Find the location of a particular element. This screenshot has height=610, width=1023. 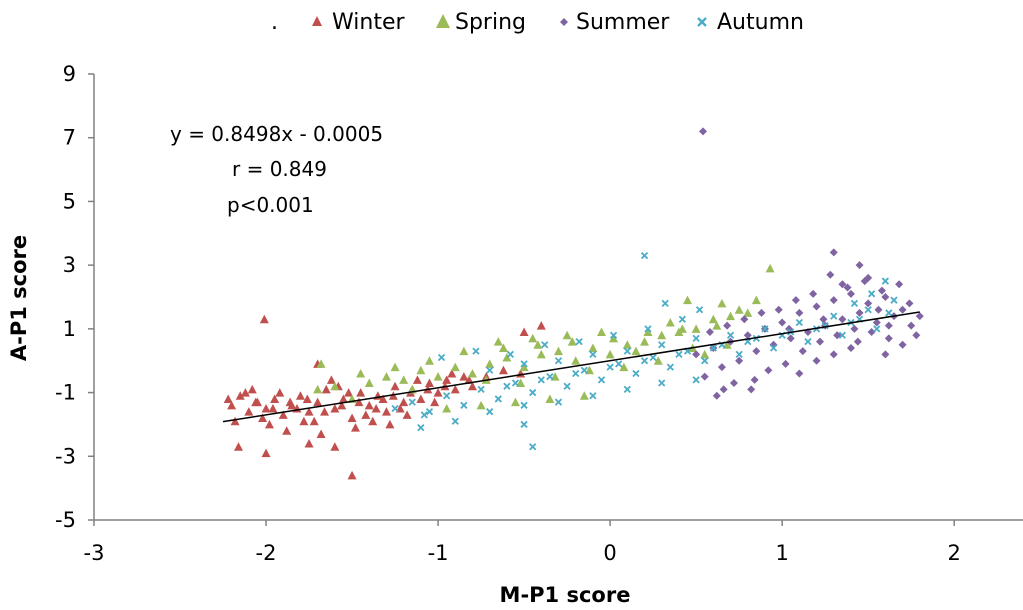

x-tick-label: 1 is located at coordinates (781, 553).